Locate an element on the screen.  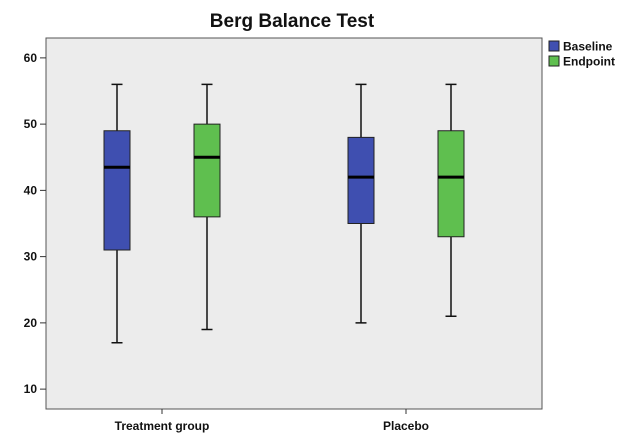
x-axis: Treatment group Placebo is located at coordinates (272, 421).